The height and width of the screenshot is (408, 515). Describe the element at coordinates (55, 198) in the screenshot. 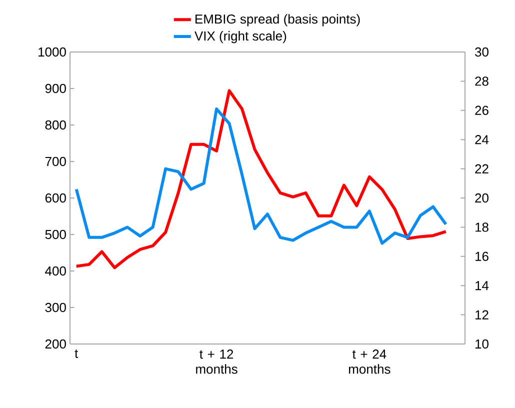

I see `y-tick-label: 600` at that location.